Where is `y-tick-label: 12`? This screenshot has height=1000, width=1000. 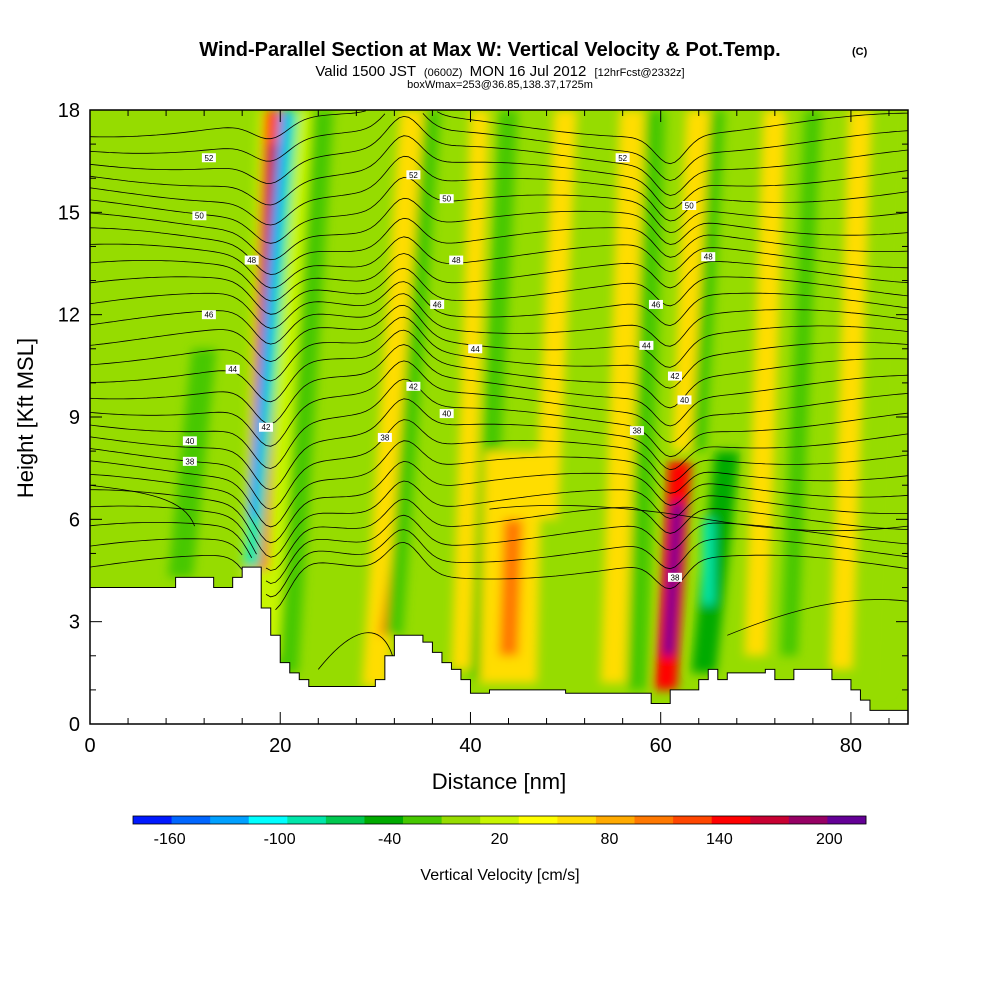
y-tick-label: 12 is located at coordinates (69, 316).